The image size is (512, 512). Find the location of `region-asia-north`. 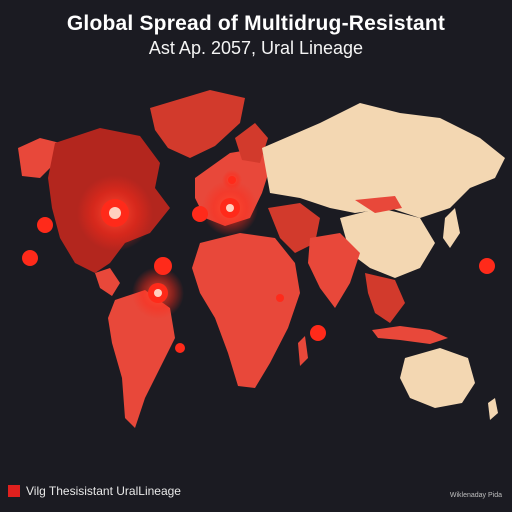

region-asia-north is located at coordinates (383, 160).